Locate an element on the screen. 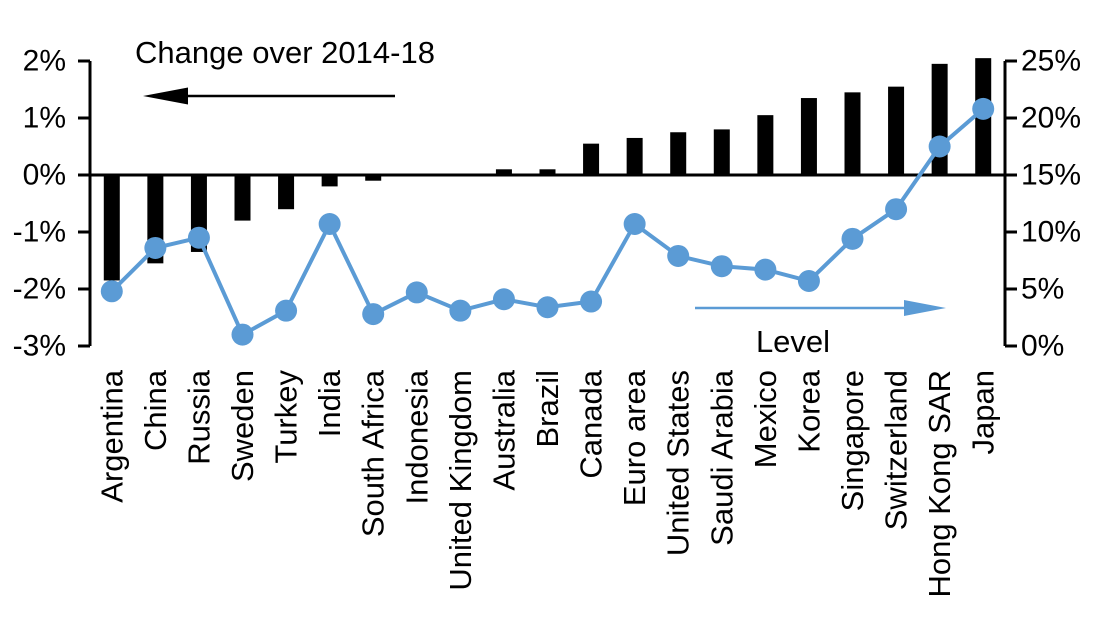  bar-canada is located at coordinates (591, 159).